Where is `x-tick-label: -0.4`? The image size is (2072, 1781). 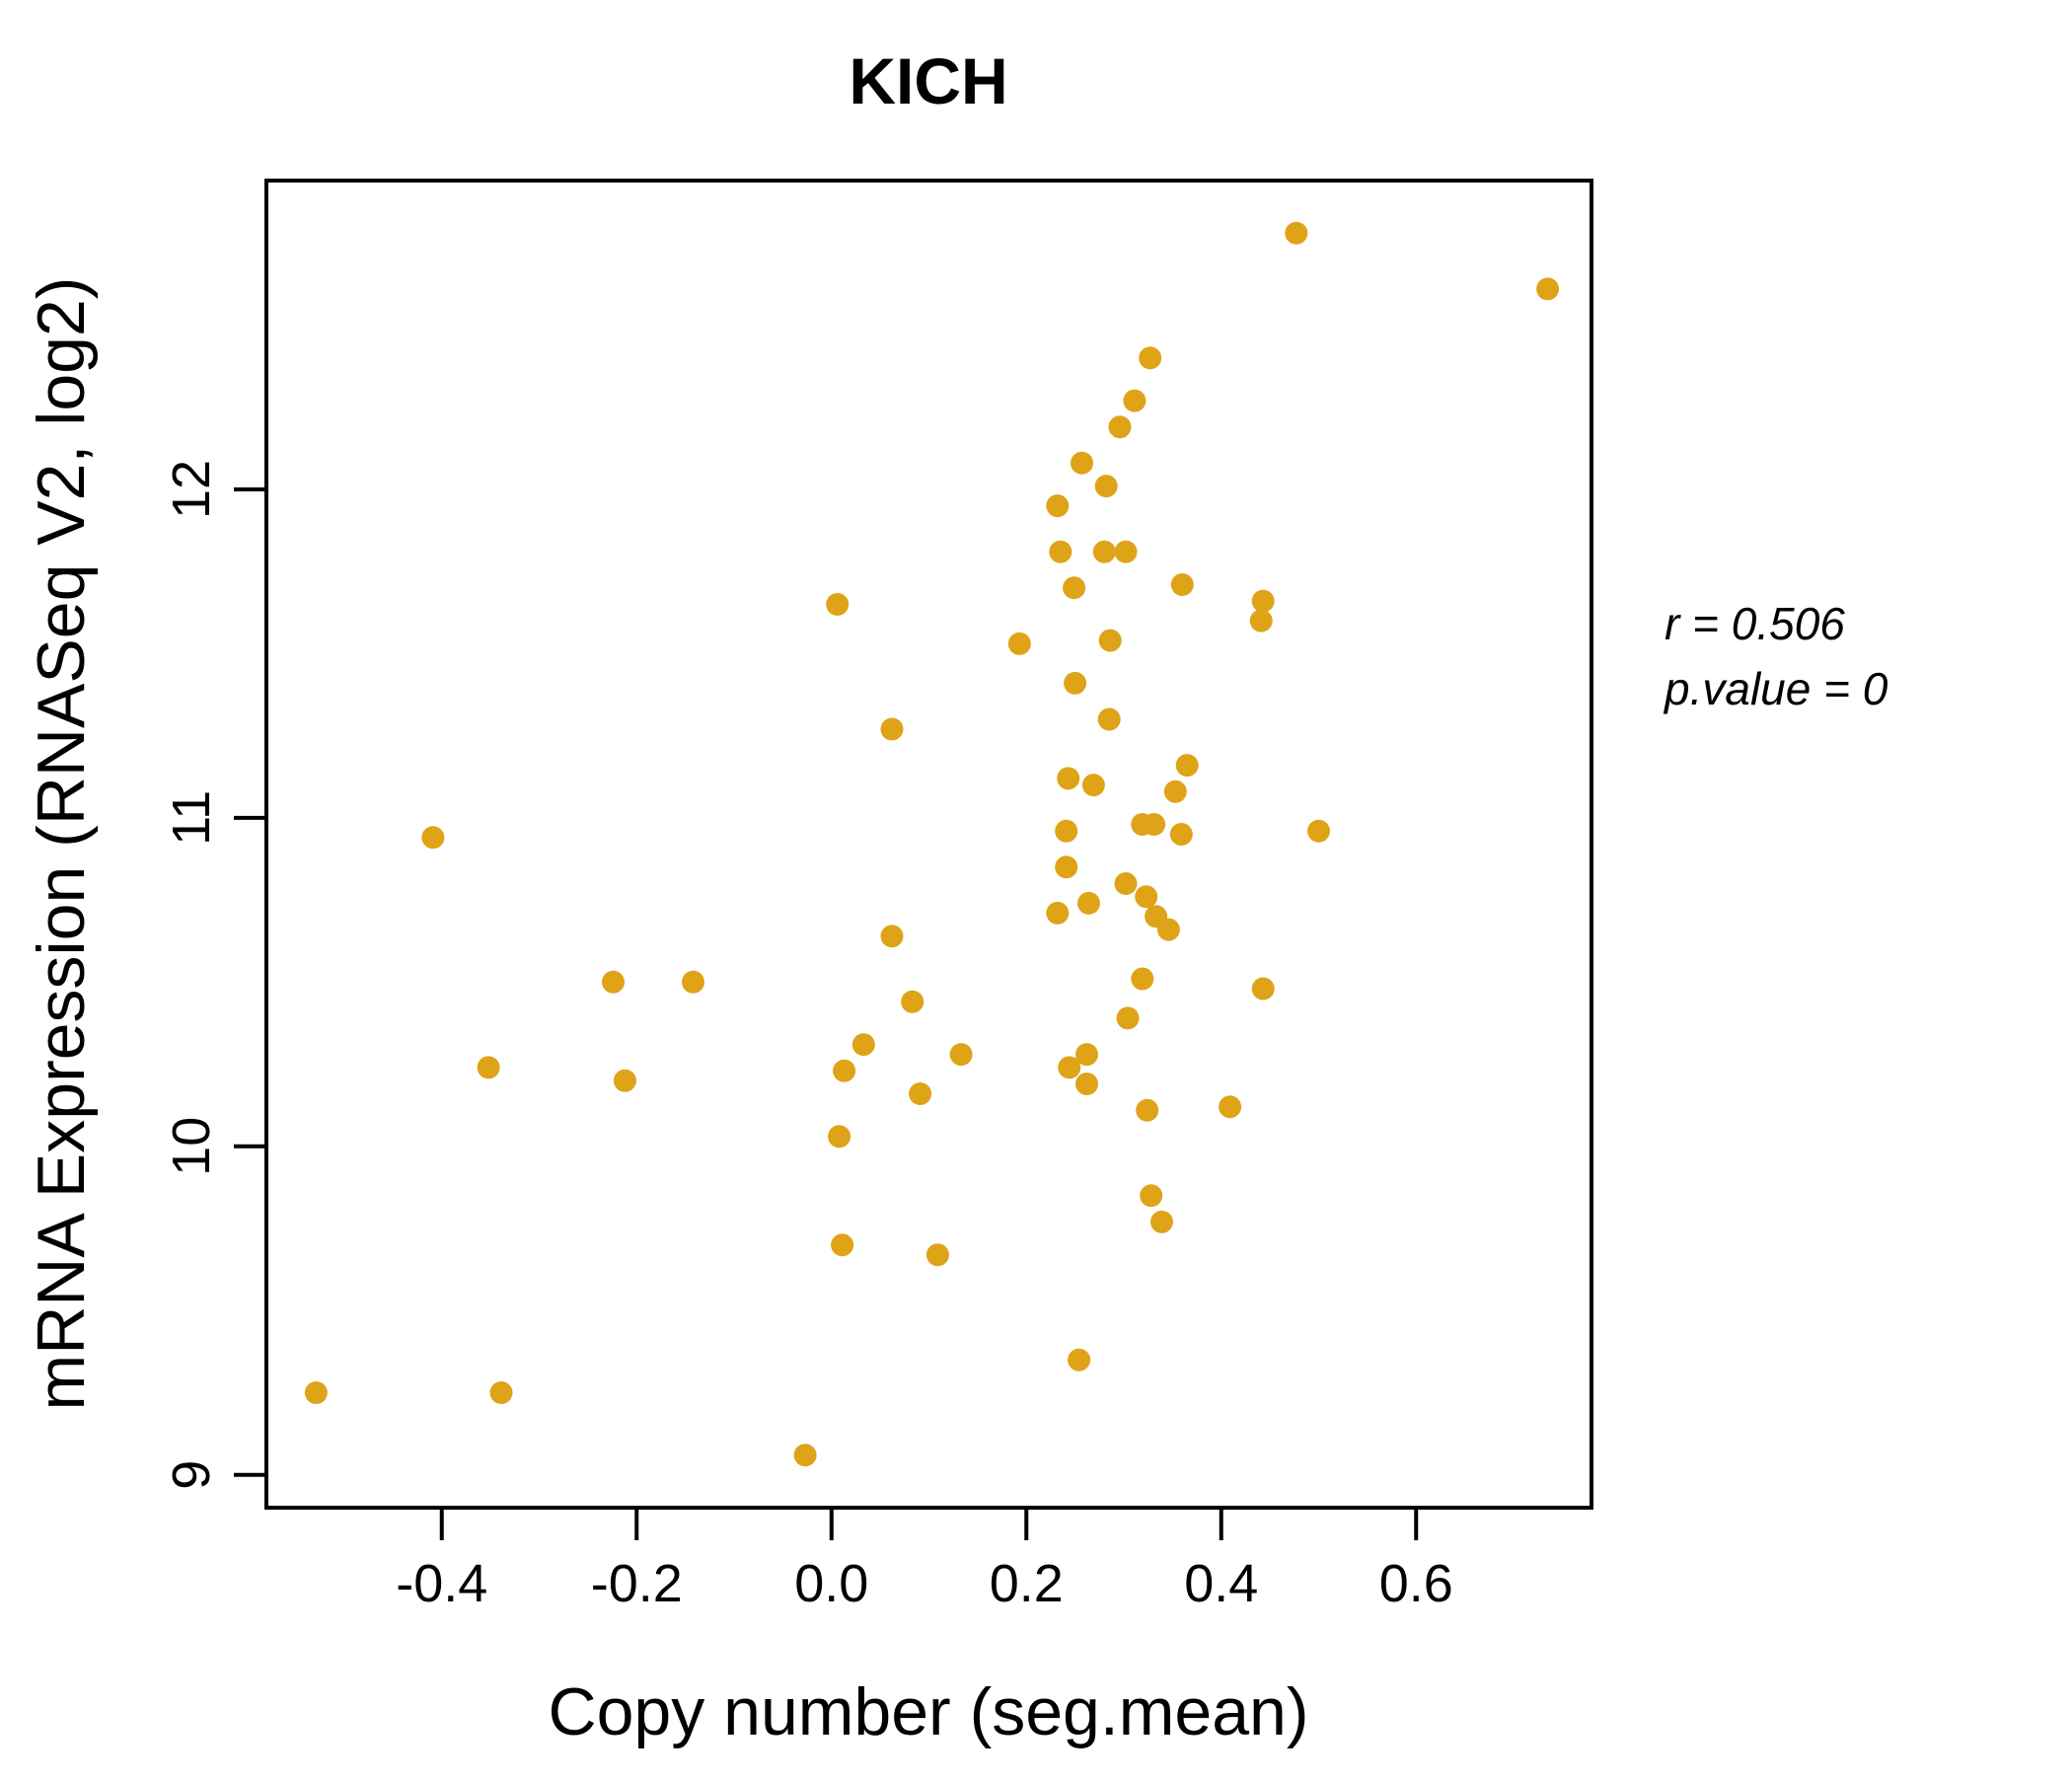 x-tick-label: -0.4 is located at coordinates (442, 1583).